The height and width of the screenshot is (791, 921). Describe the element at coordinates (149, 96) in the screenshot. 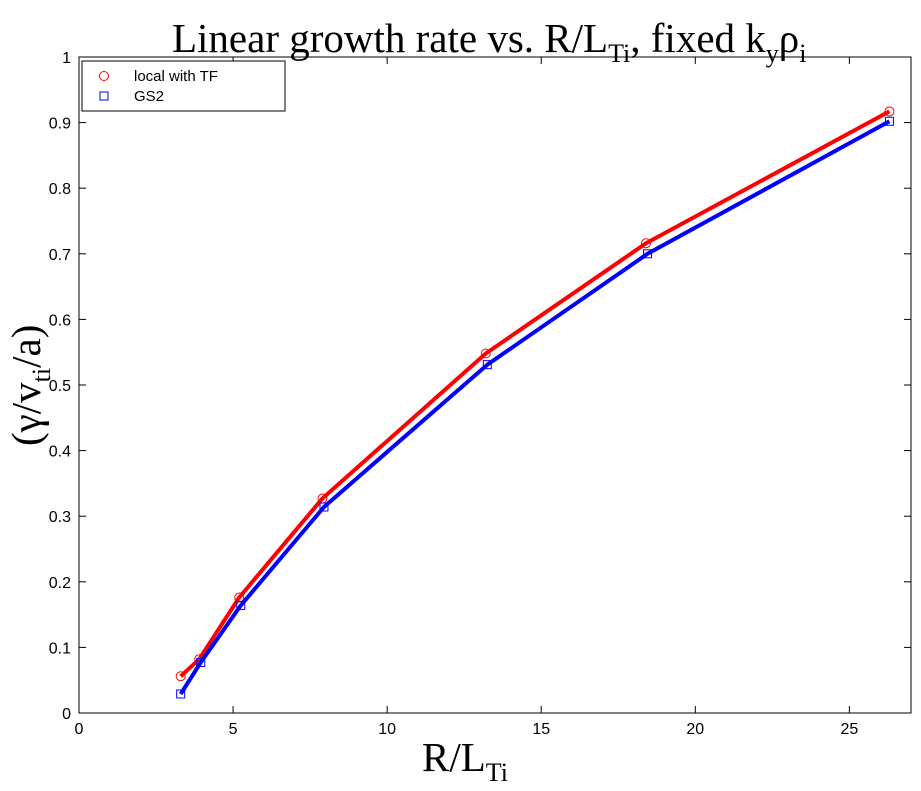

I see `legend-label: GS2` at that location.